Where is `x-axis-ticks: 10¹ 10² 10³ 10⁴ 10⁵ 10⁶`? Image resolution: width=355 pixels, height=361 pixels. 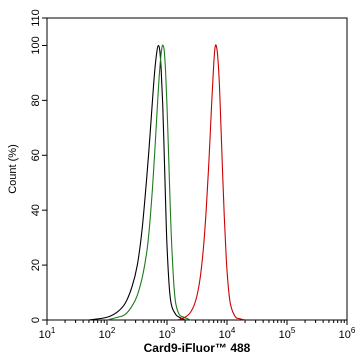
x-axis-ticks: 10¹ 10² 10³ 10⁴ 10⁵ 10⁶ is located at coordinates (197, 330).